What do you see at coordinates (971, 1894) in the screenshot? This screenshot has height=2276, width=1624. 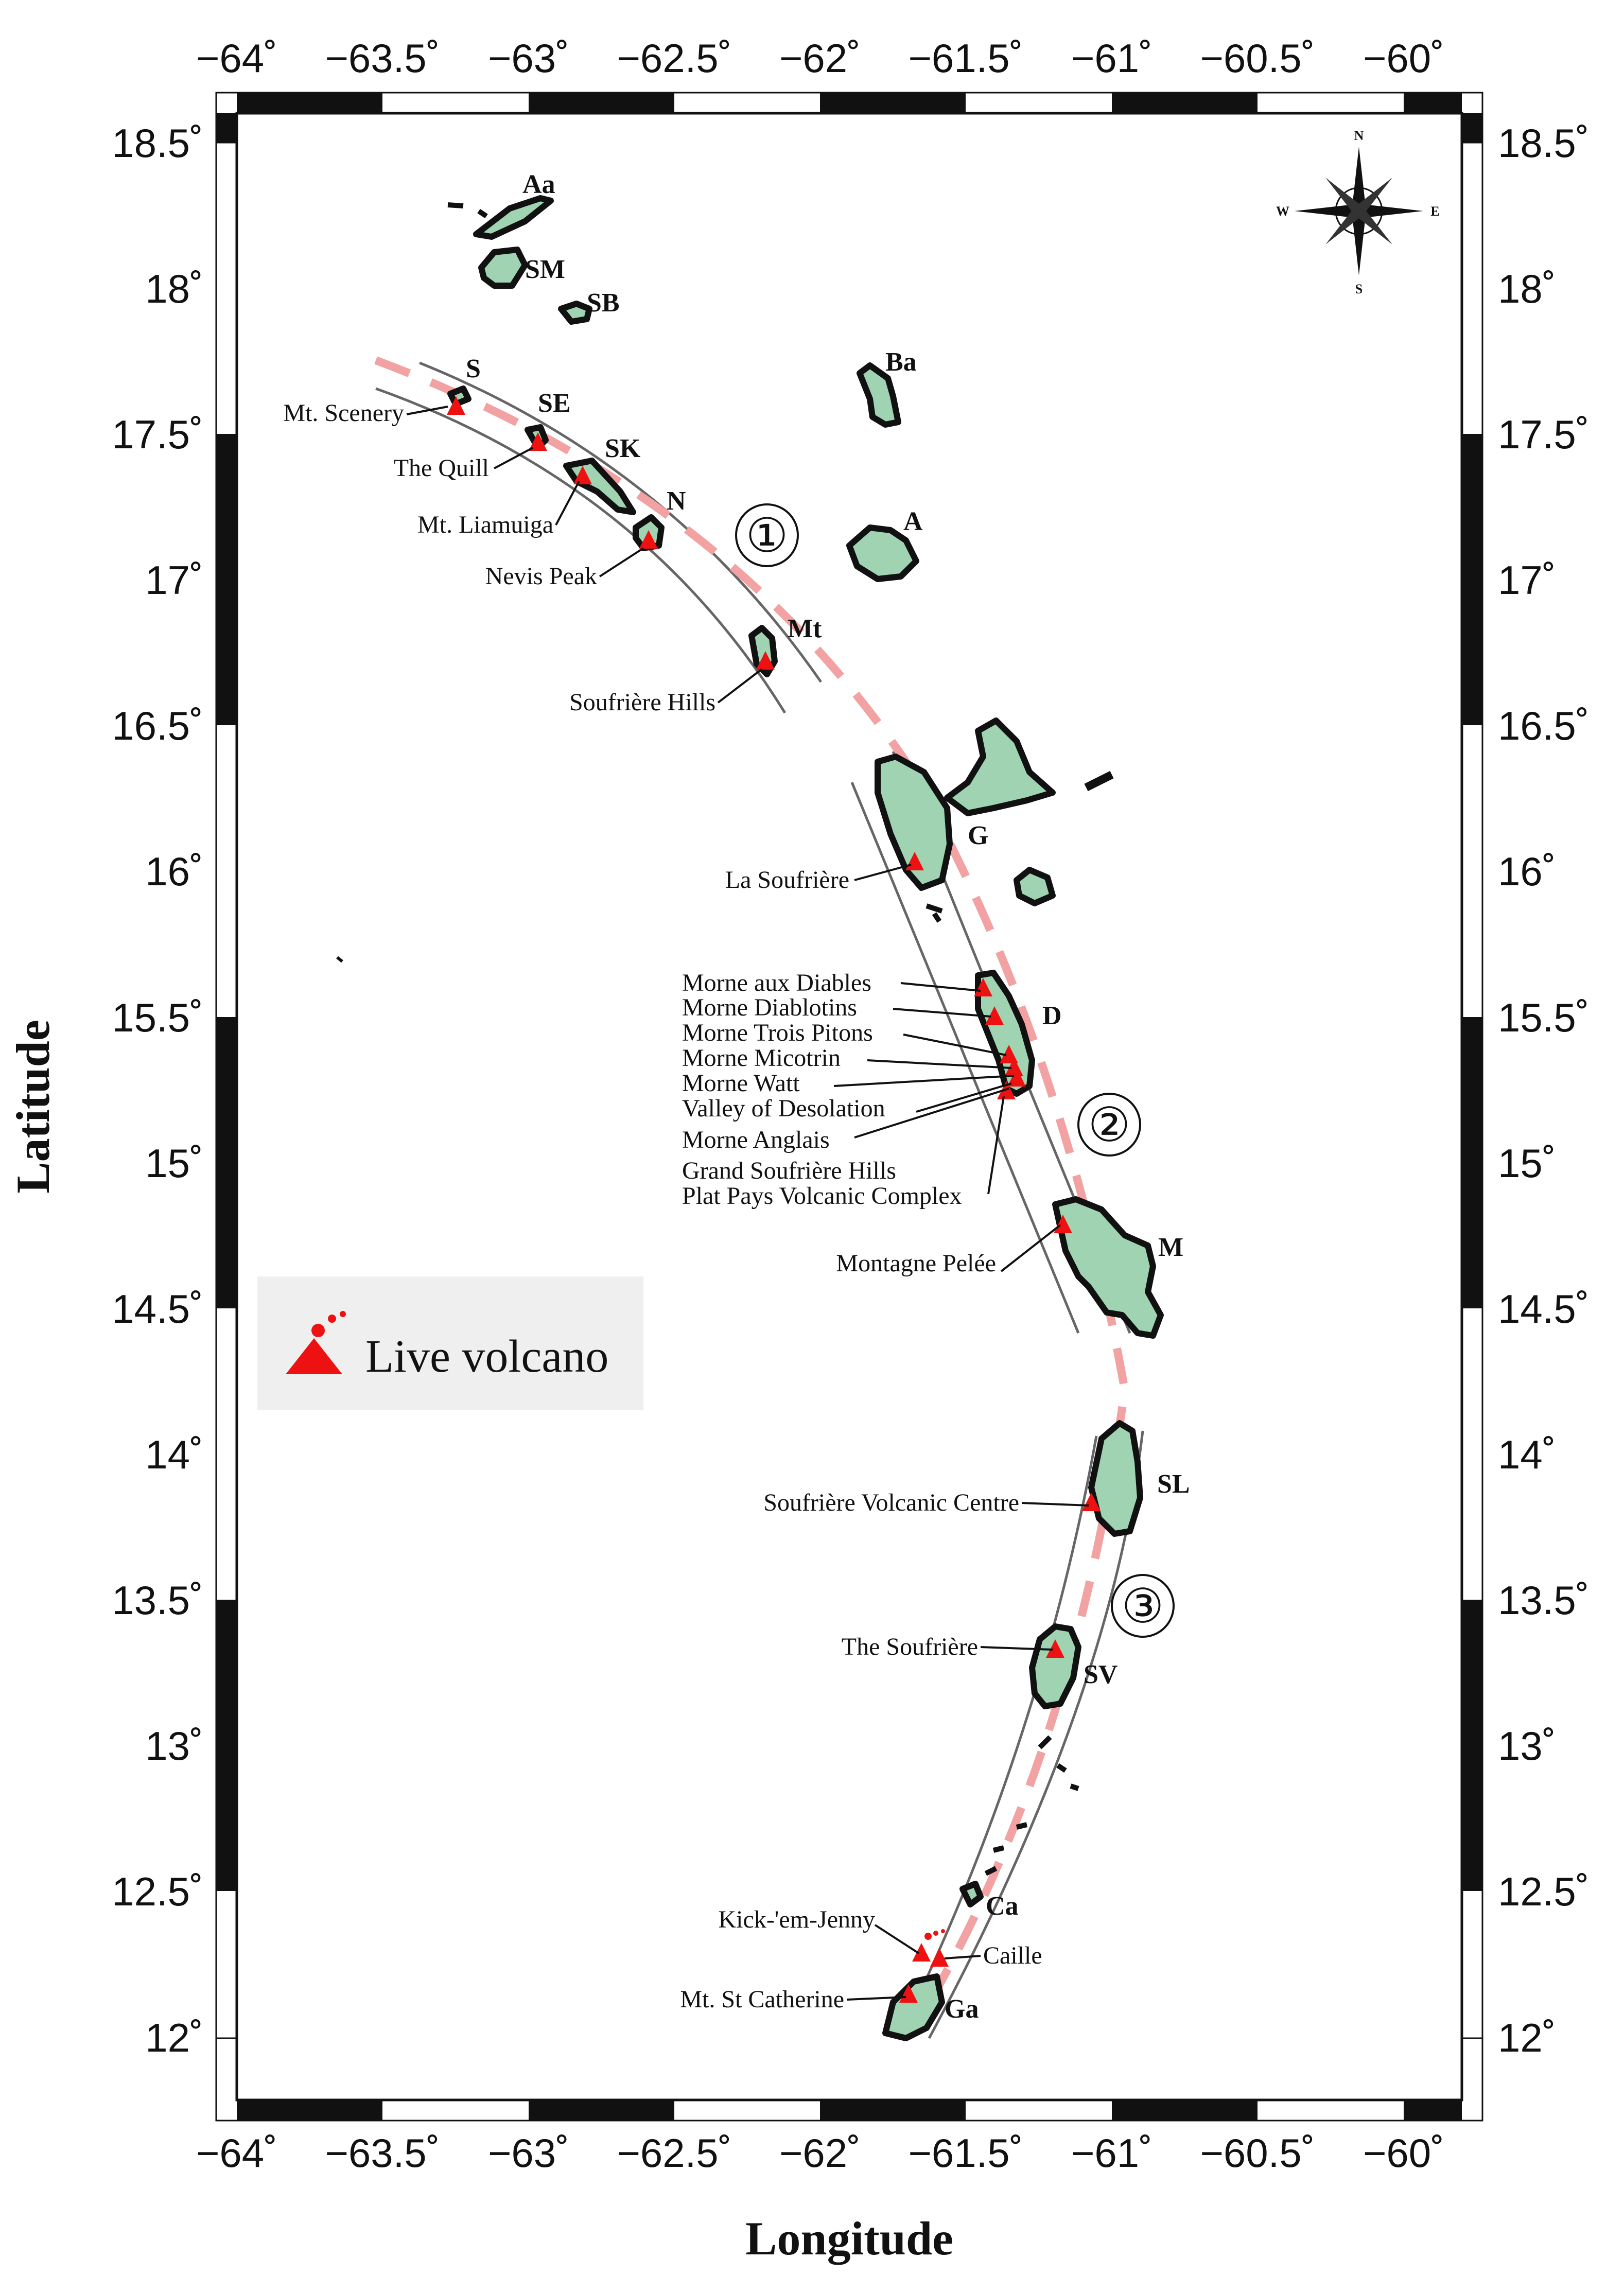 I see `island-carriacou` at bounding box center [971, 1894].